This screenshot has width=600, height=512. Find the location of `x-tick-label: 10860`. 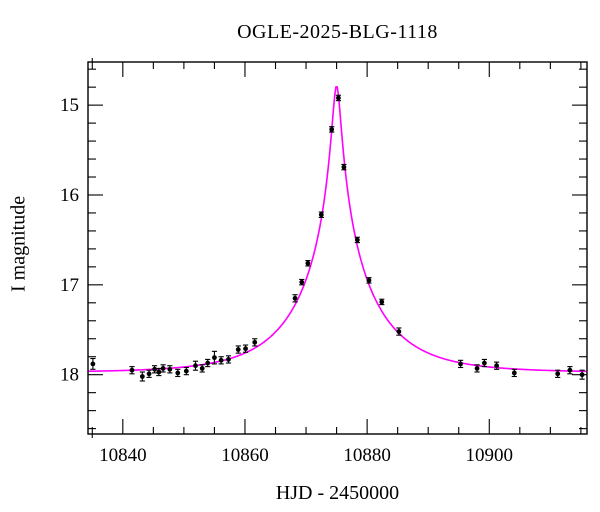

x-tick-label: 10860 is located at coordinates (245, 455).